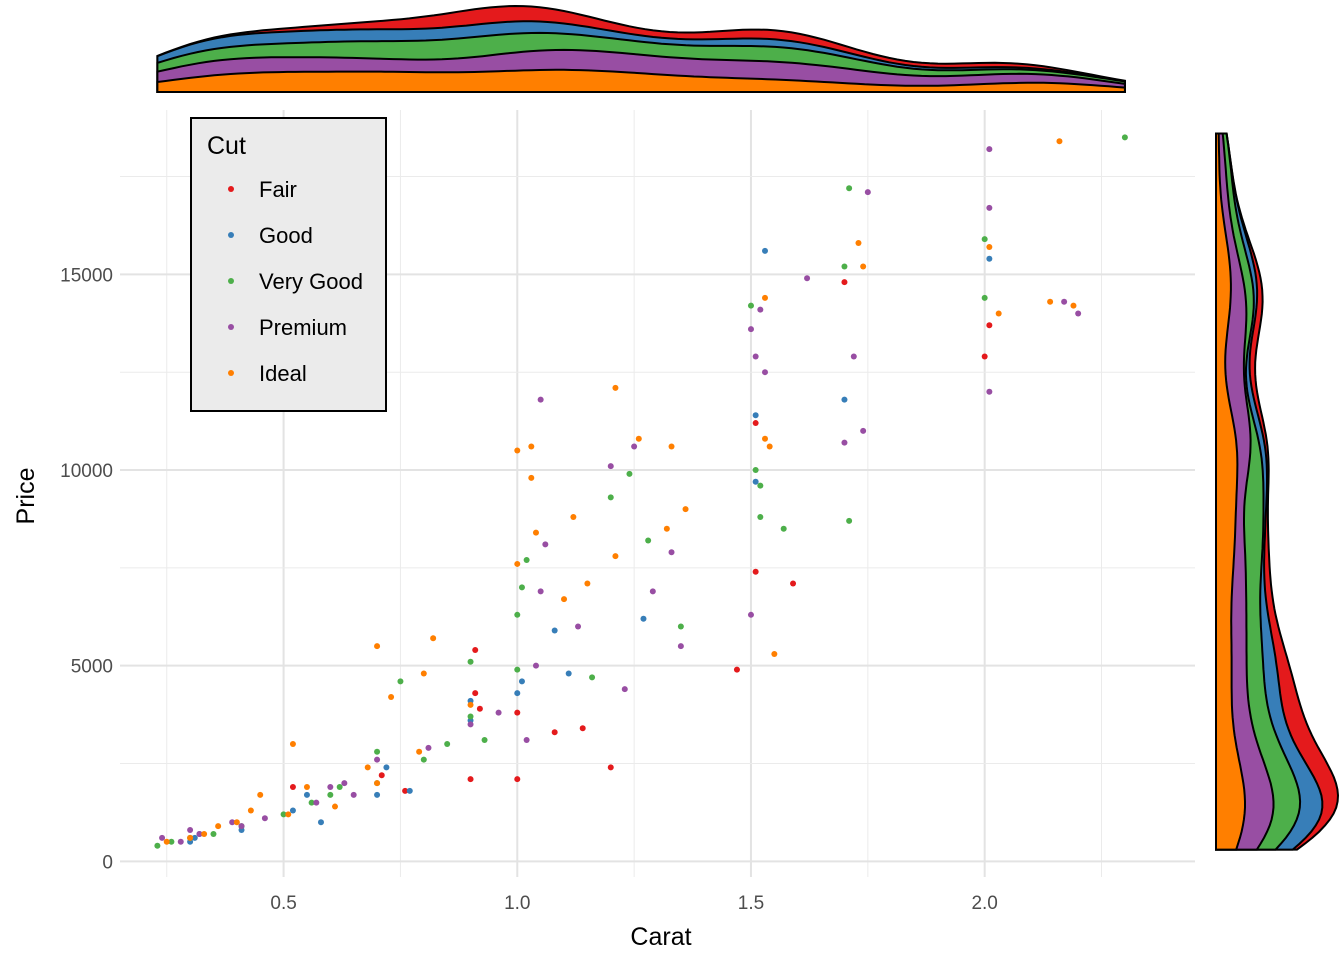  Describe the element at coordinates (226, 146) in the screenshot. I see `legend-title: Cut` at that location.